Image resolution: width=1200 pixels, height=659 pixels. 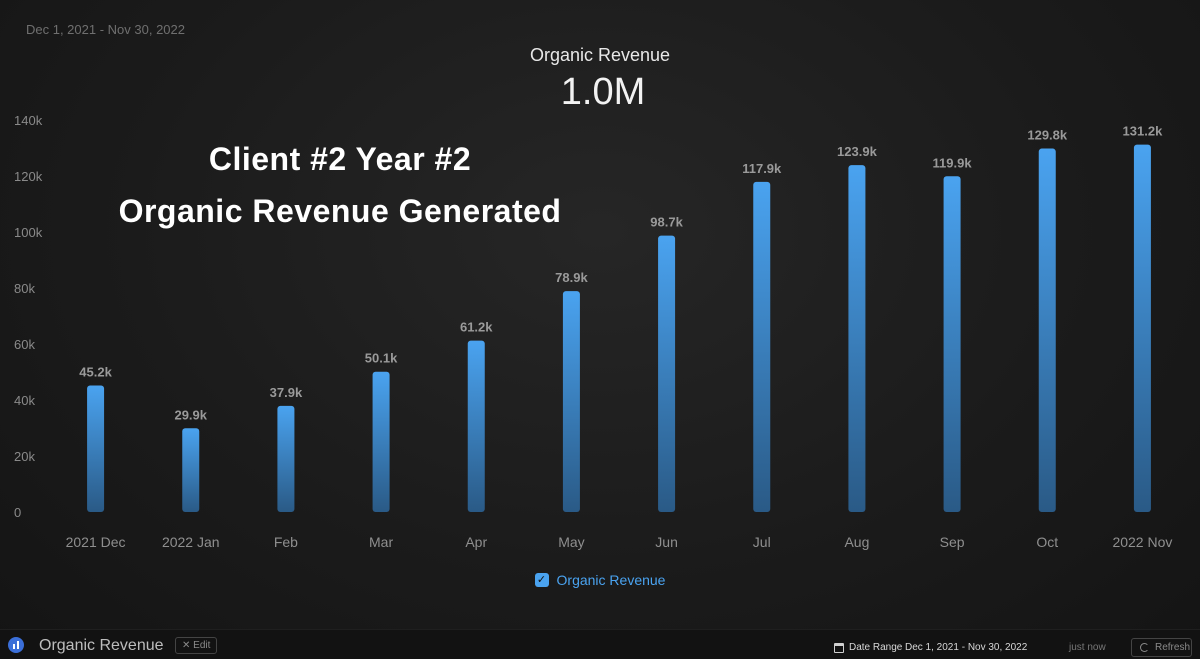 What do you see at coordinates (17, 512) in the screenshot?
I see `y-tick-label: 0` at bounding box center [17, 512].